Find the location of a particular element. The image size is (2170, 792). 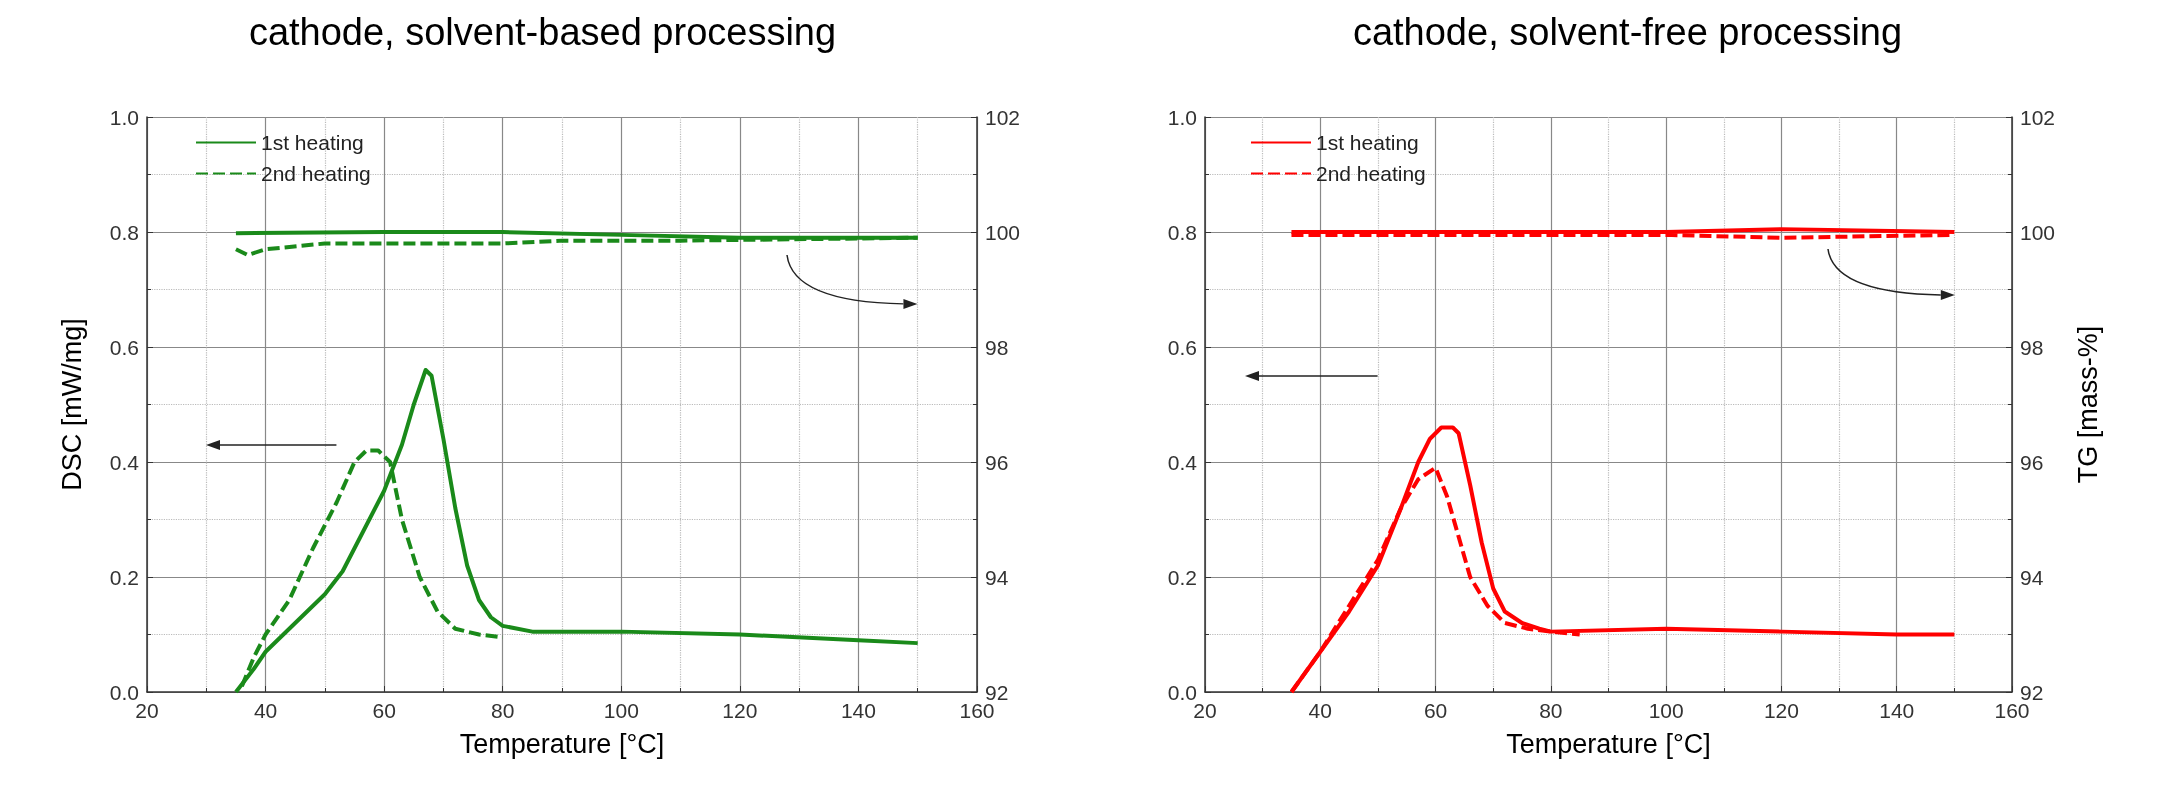

chart-title: cathode, solvent-free processing is located at coordinates (1627, 32).